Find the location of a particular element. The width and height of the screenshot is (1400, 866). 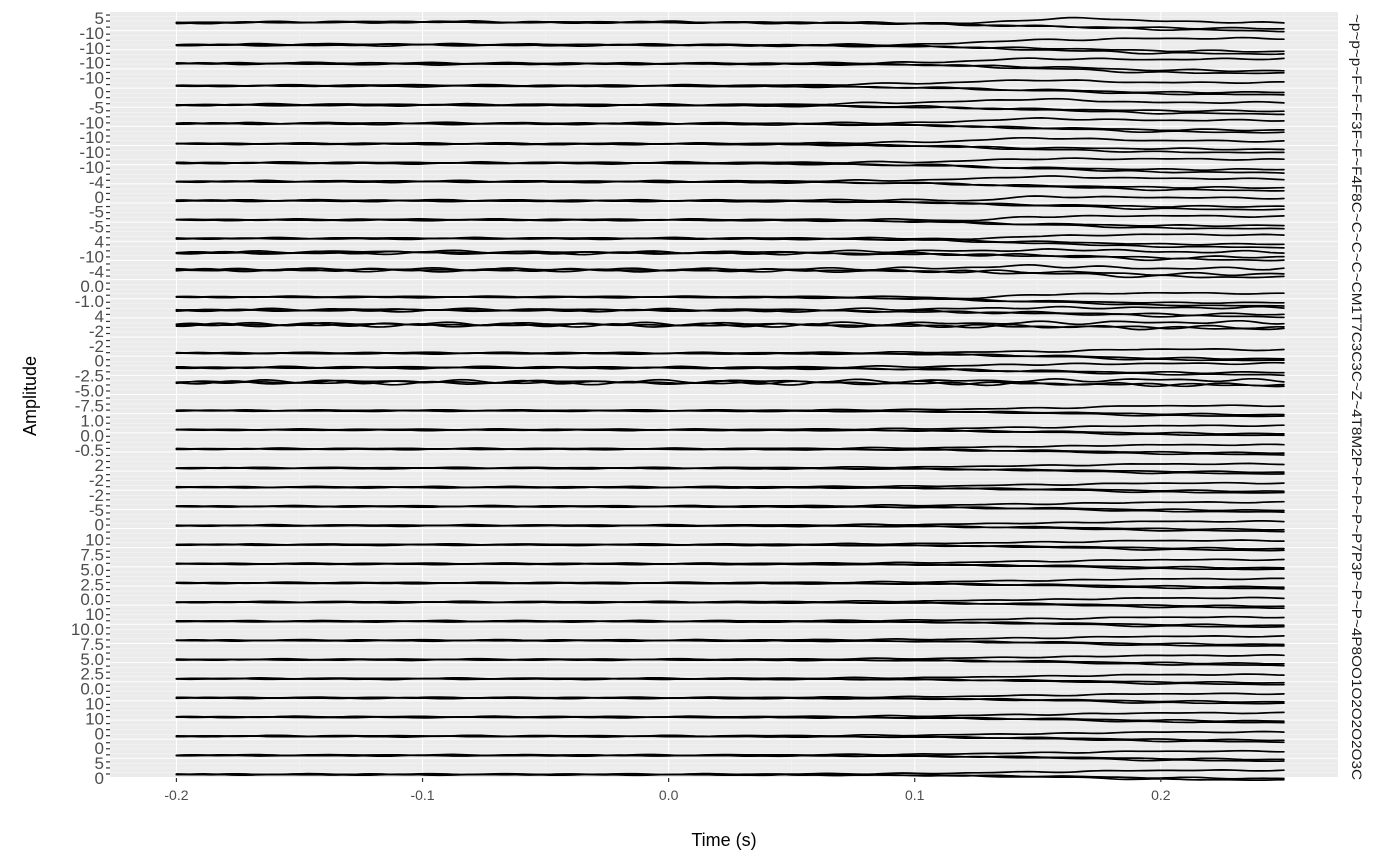

x-tick-label: -0.1 is located at coordinates (422, 795).